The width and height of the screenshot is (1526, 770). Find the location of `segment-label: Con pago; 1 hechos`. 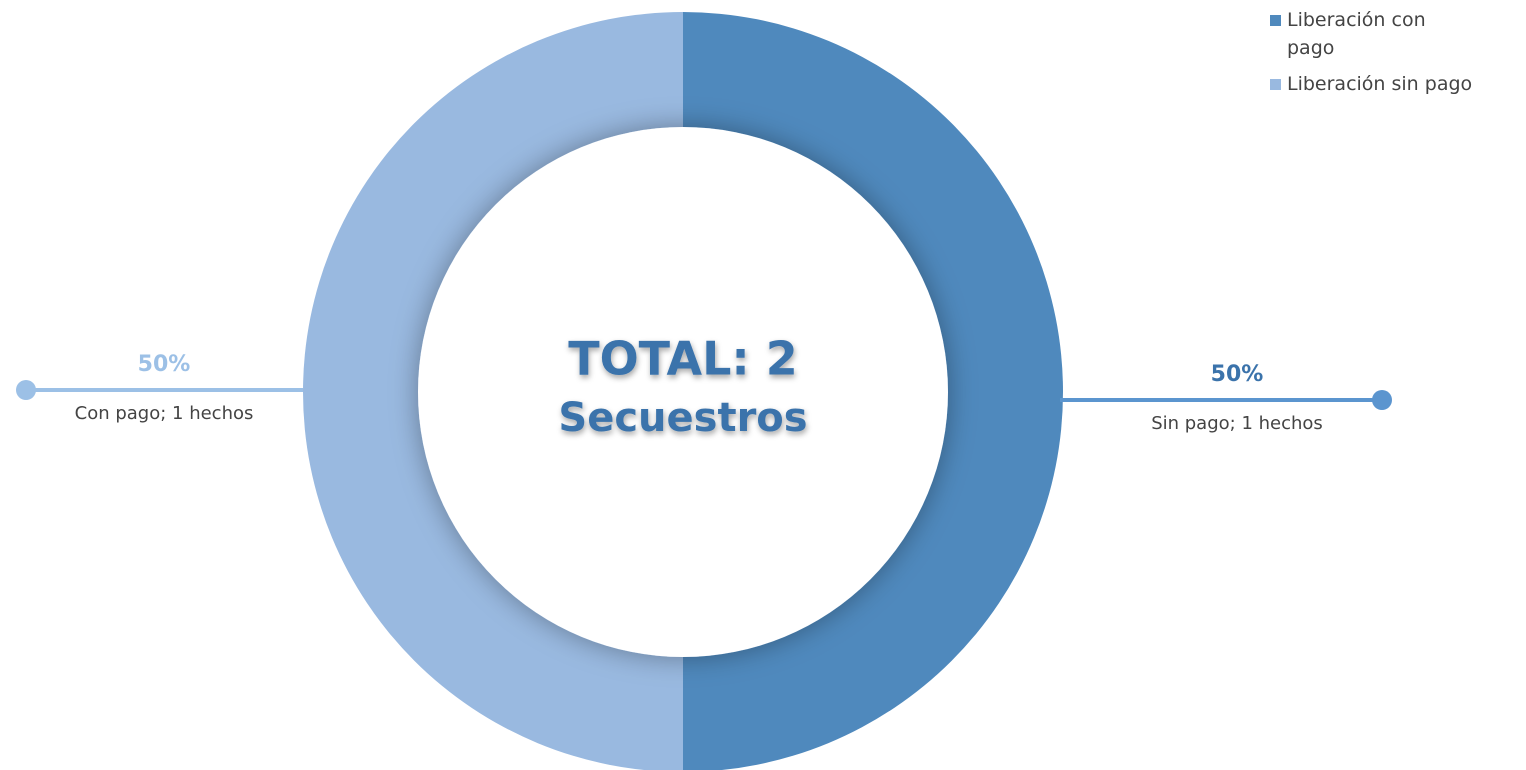

segment-label: Con pago; 1 hechos is located at coordinates (164, 413).